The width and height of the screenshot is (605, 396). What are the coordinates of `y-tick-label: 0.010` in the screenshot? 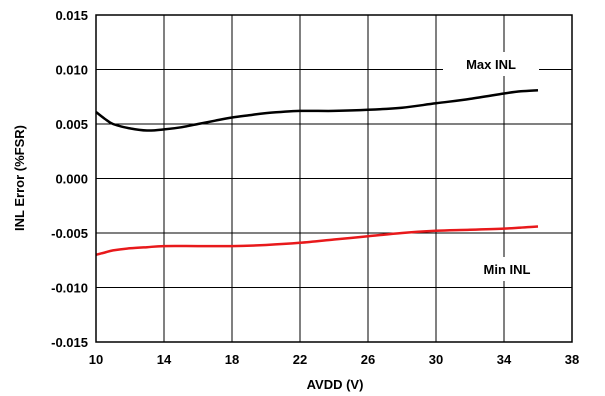 It's located at (71, 70).